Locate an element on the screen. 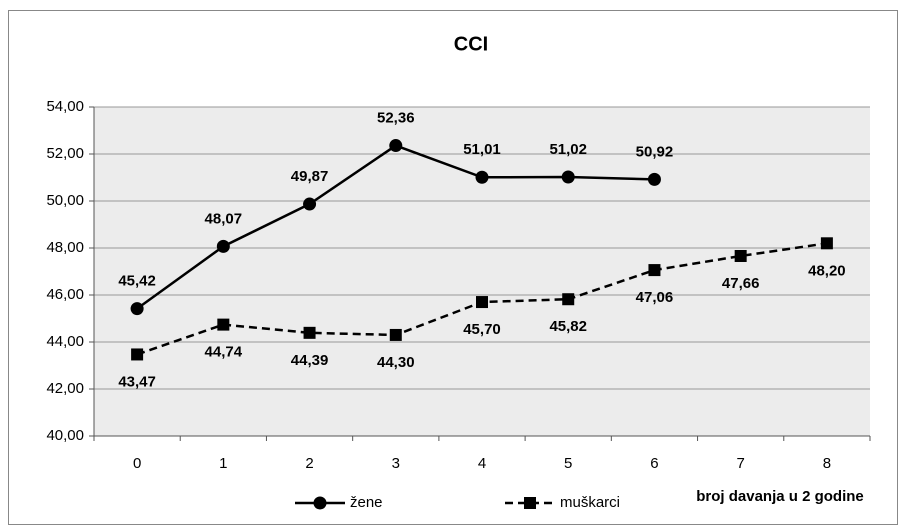 The height and width of the screenshot is (530, 906). y-tick-label: 52,00 is located at coordinates (65, 153).